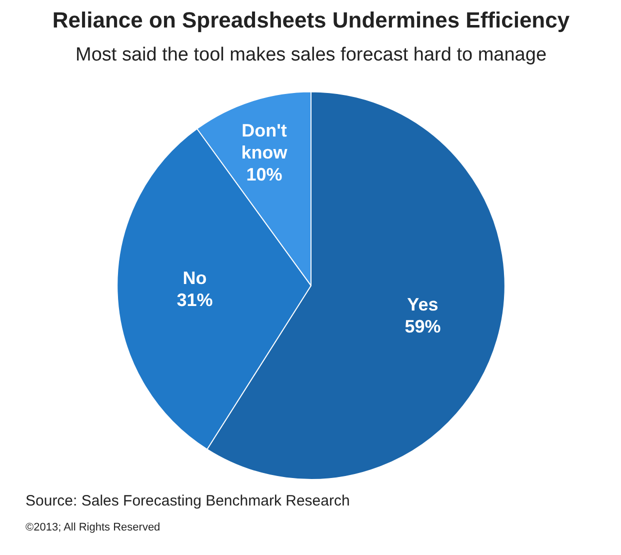 The height and width of the screenshot is (555, 621). What do you see at coordinates (311, 55) in the screenshot?
I see `chart-subtitle: Most said the tool makes sales forecast hard to manage` at bounding box center [311, 55].